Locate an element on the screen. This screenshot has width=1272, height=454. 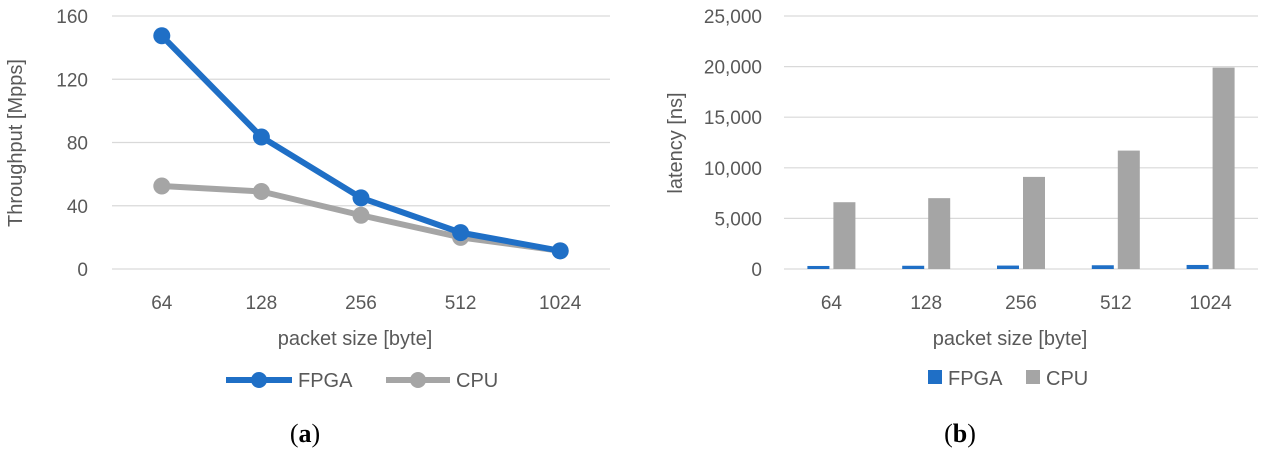
legend-label-fpga-b: FPGA is located at coordinates (975, 379).